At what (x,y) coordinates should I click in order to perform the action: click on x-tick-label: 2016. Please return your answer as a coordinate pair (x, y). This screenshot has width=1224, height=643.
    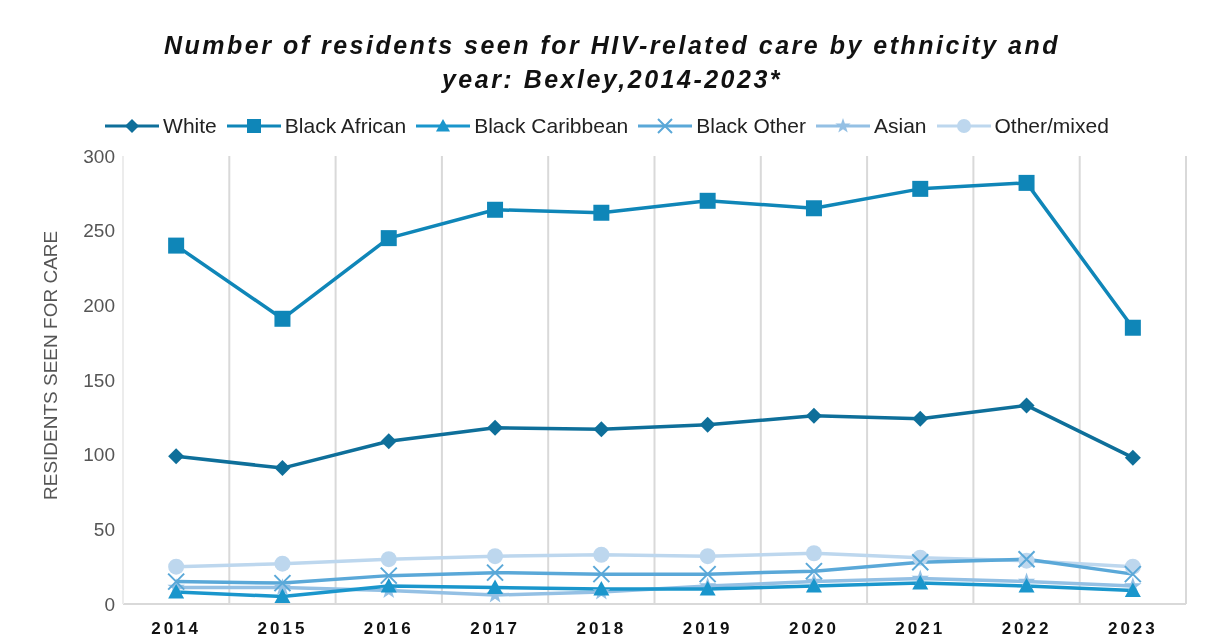
    Looking at the image, I should click on (388, 629).